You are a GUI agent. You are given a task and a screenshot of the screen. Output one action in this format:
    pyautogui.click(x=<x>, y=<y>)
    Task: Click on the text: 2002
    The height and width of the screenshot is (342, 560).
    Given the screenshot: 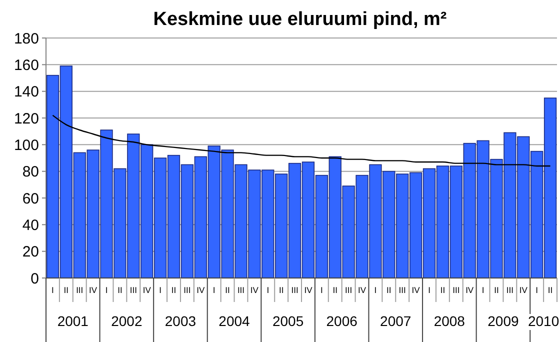 What is the action you would take?
    pyautogui.click(x=126, y=321)
    